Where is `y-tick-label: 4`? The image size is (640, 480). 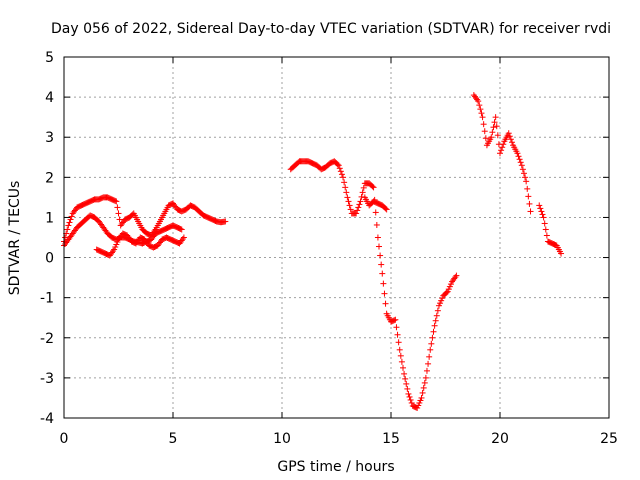
y-tick-label: 4 is located at coordinates (49, 98).